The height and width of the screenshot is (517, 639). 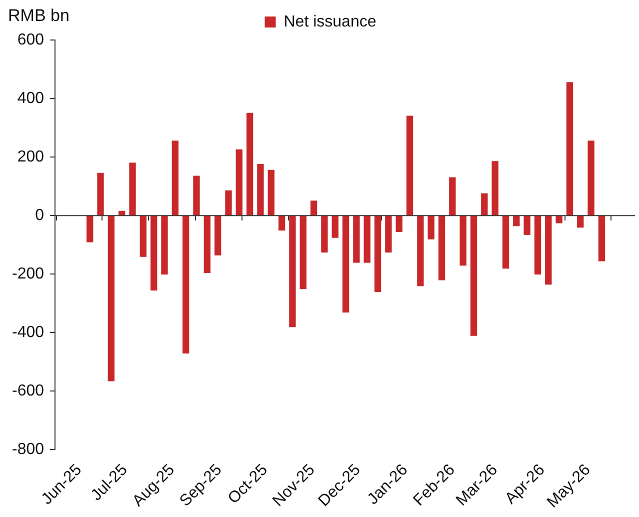 What do you see at coordinates (30, 98) in the screenshot?
I see `y-tick-label: 400` at bounding box center [30, 98].